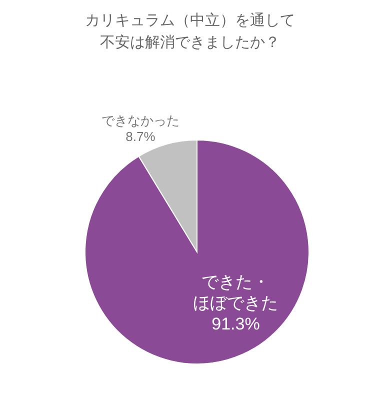 Image resolution: width=380 pixels, height=400 pixels. I want to click on slice-label: できなかった, so click(140, 120).